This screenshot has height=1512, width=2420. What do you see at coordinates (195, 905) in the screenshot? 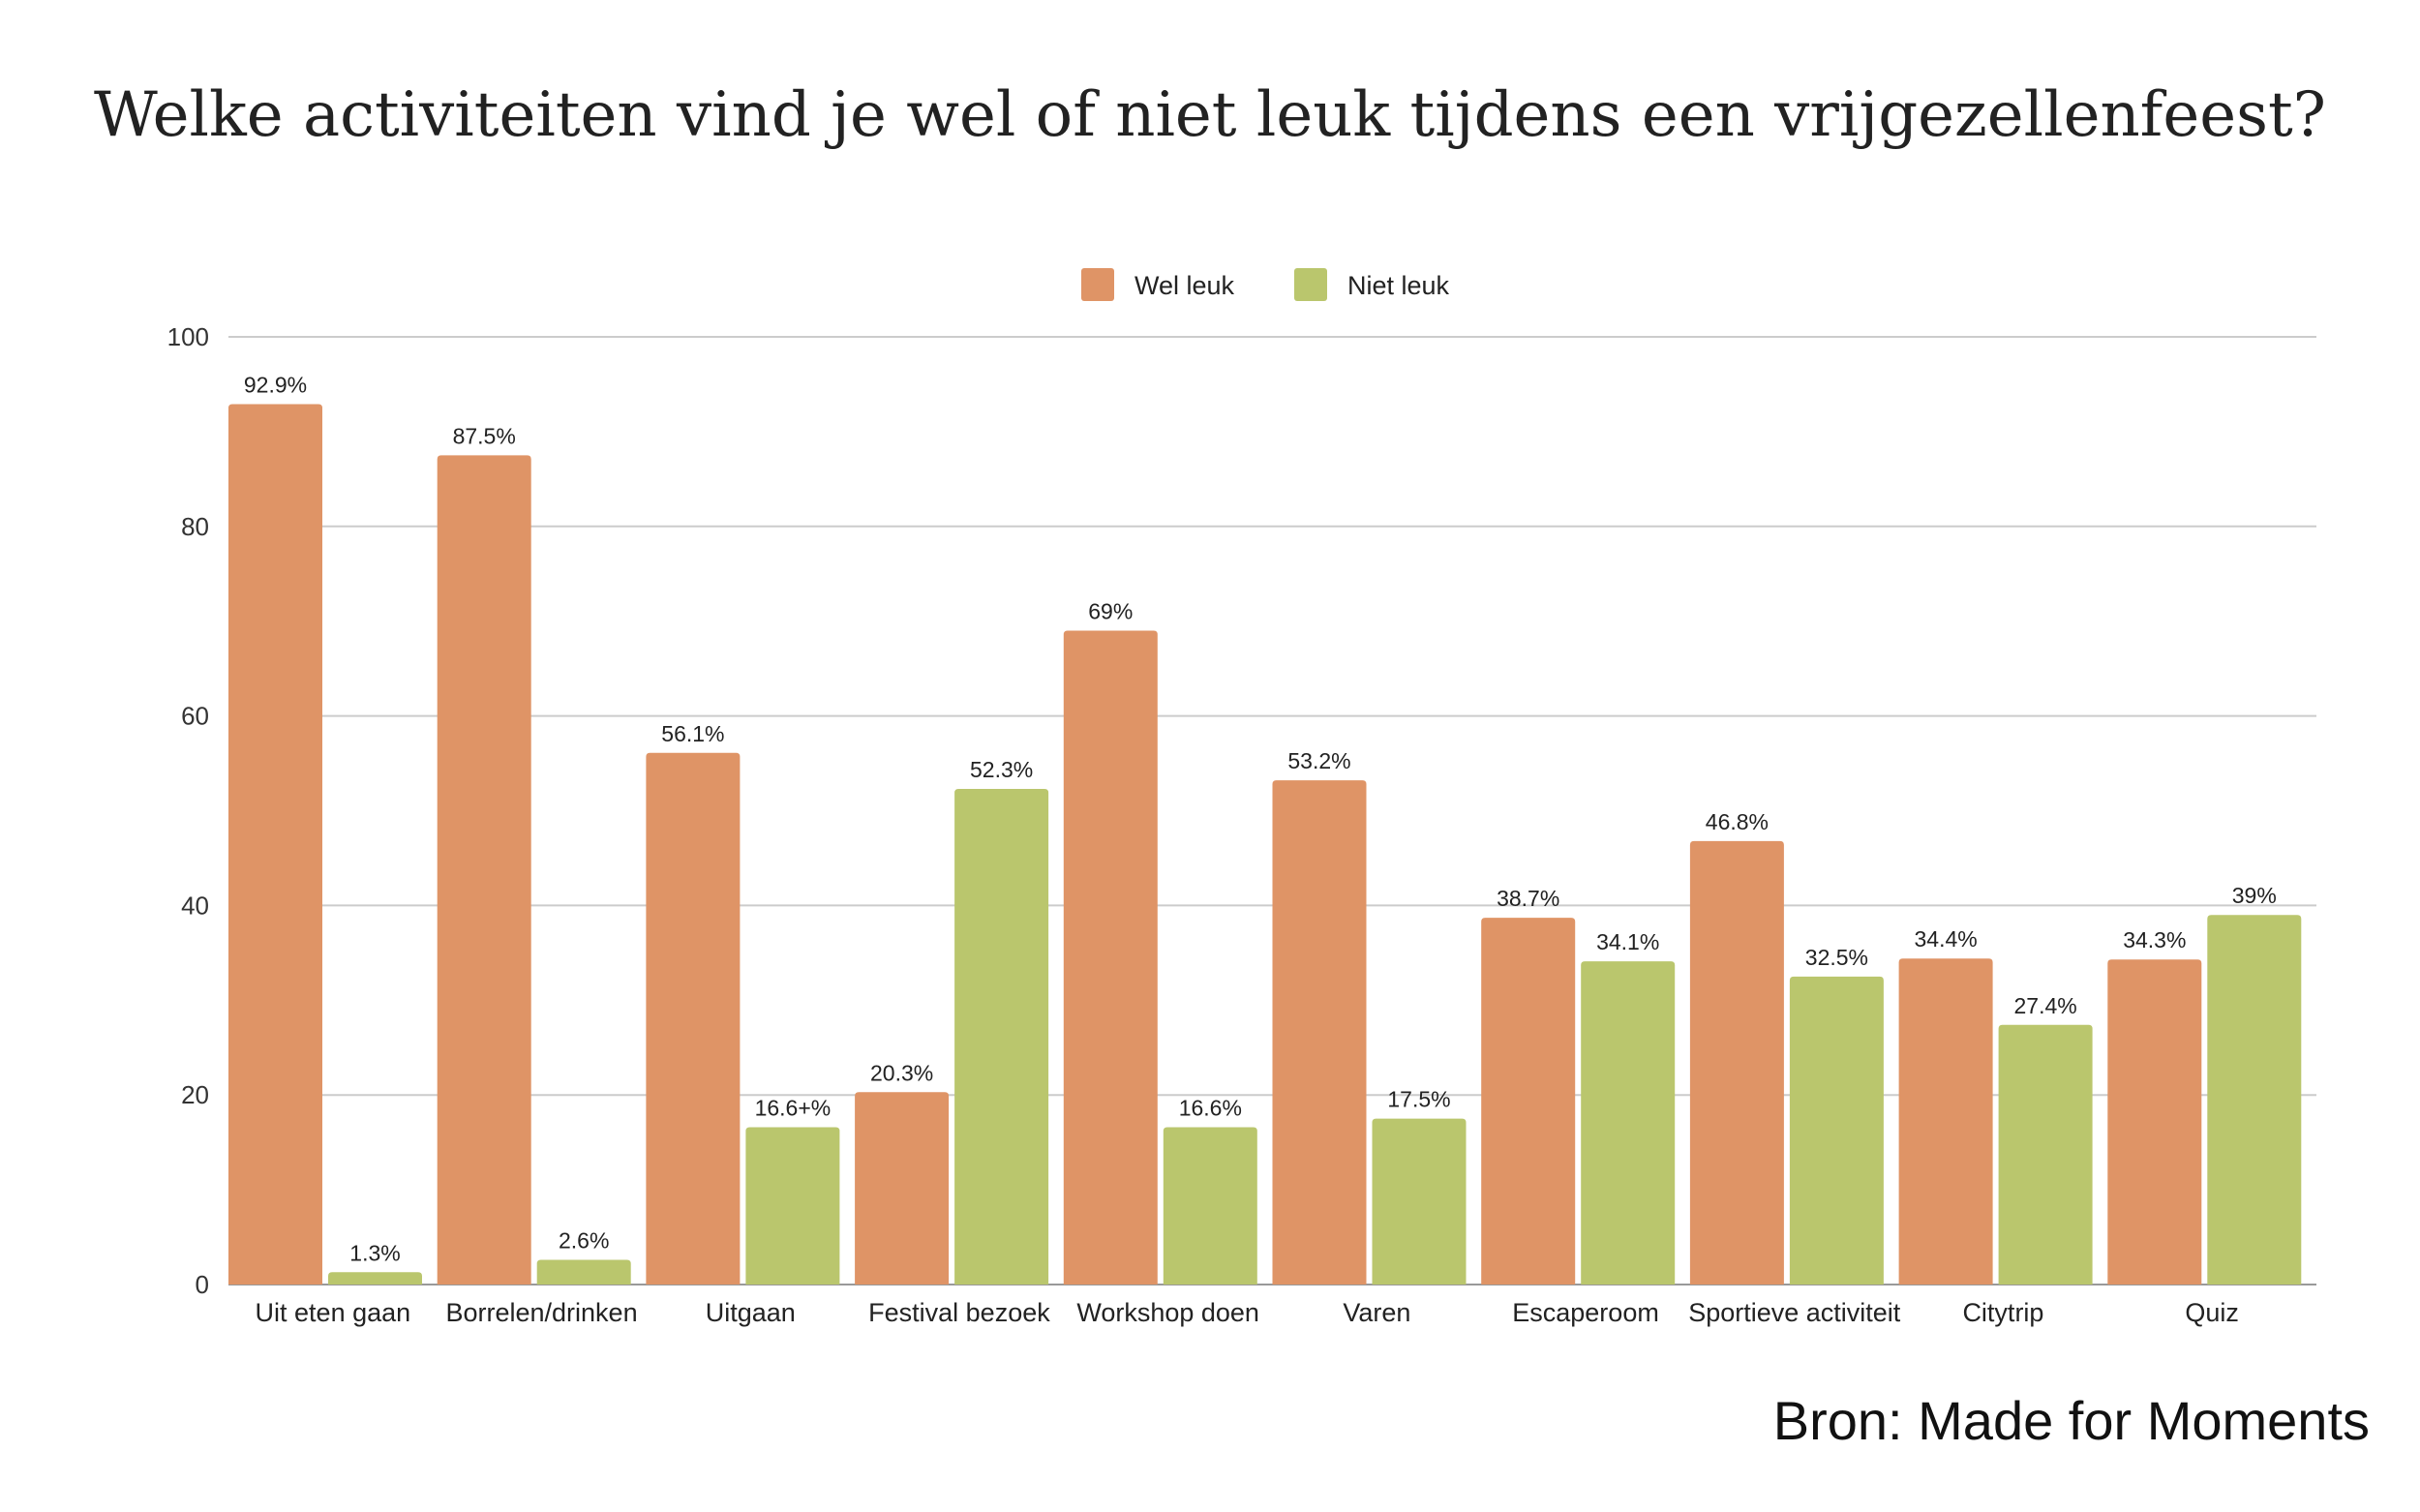
I see `y-tick-label: 40` at bounding box center [195, 905].